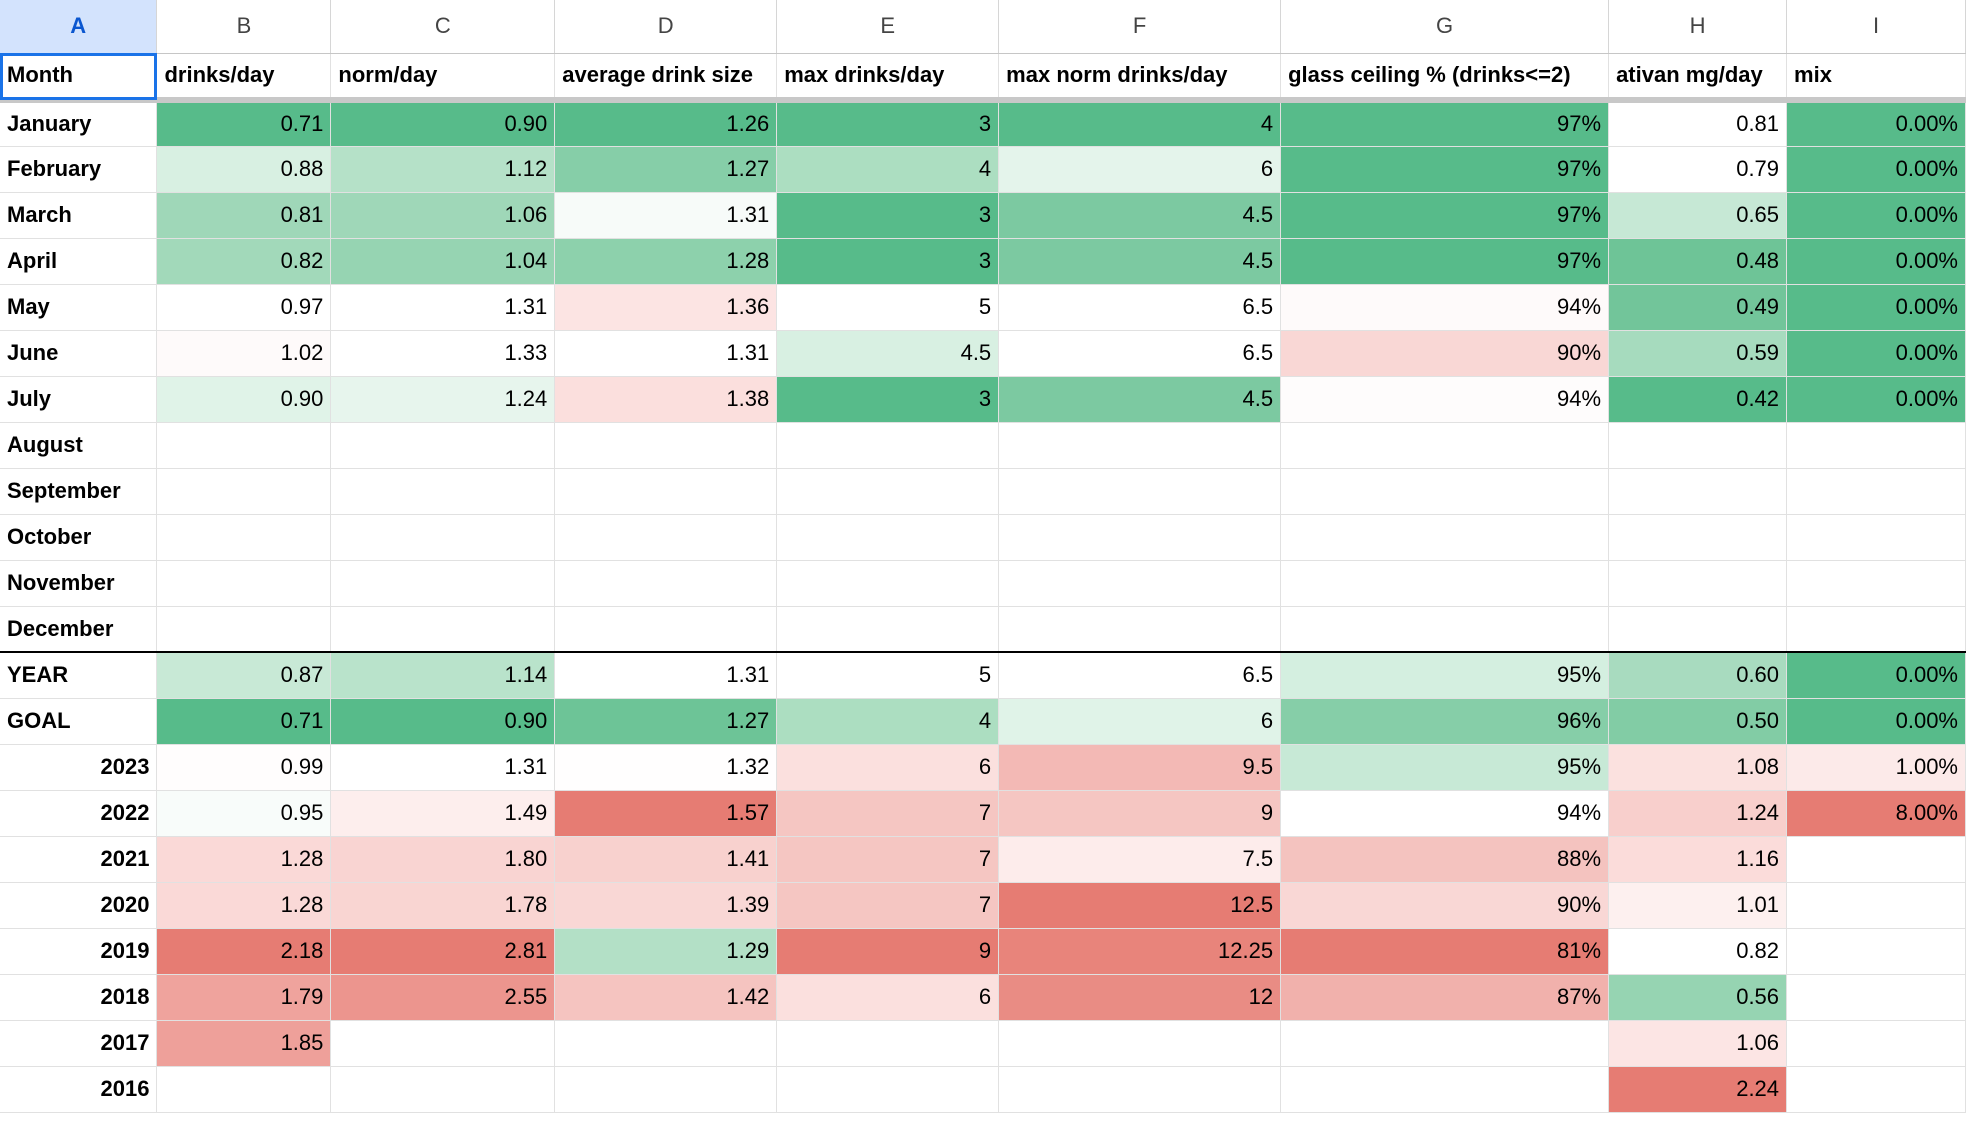  What do you see at coordinates (443, 261) in the screenshot?
I see `cell-c: 1.04` at bounding box center [443, 261].